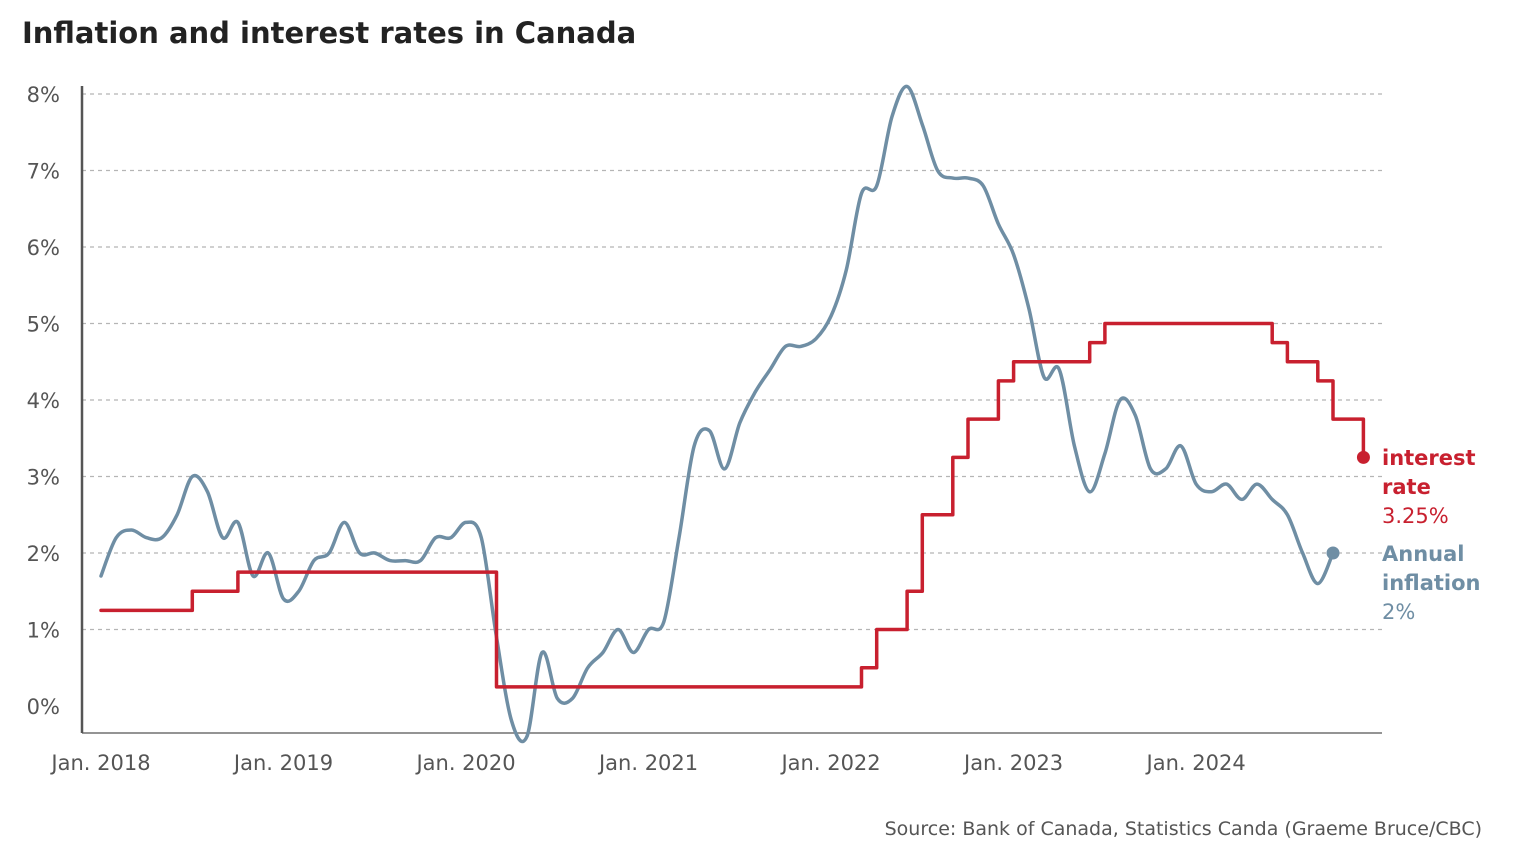 Image resolution: width=1516 pixels, height=854 pixels. I want to click on interest-rate-end-dot, so click(1363, 457).